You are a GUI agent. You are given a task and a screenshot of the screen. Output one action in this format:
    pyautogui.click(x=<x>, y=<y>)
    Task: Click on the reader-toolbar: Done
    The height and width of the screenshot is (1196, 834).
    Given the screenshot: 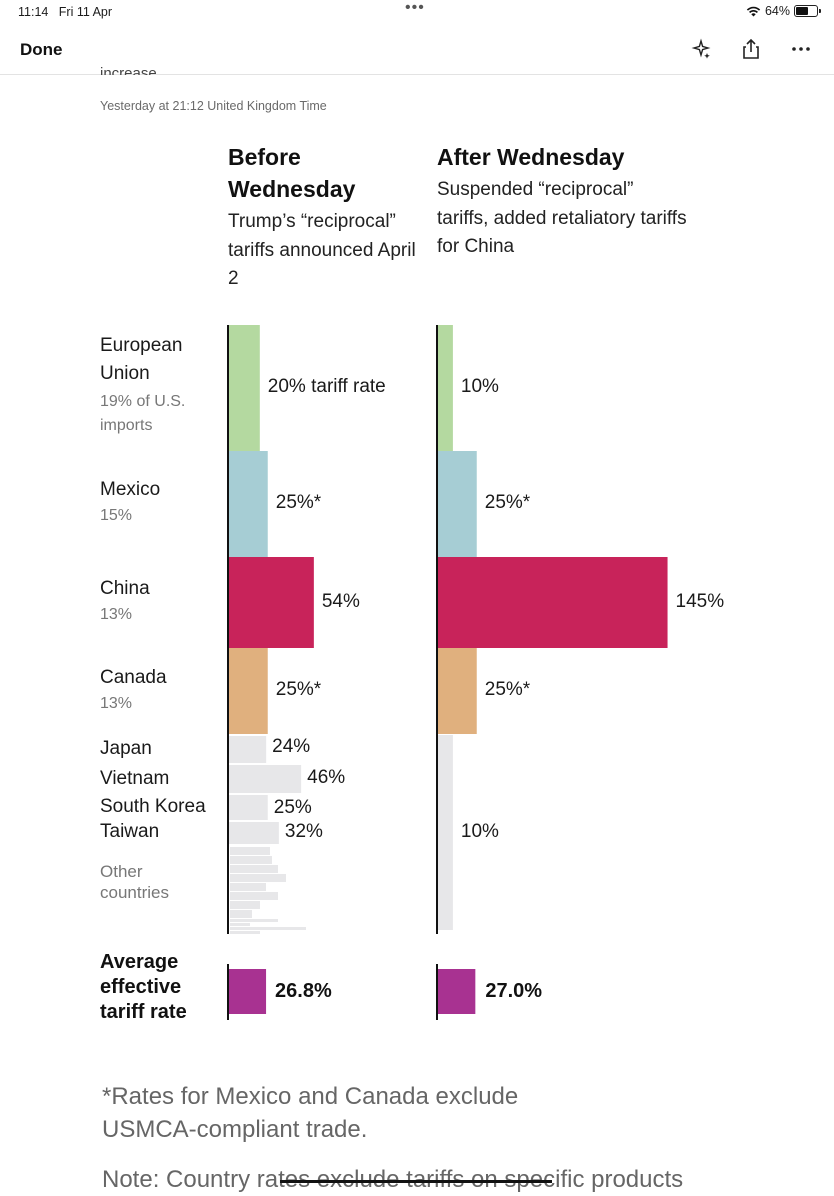 What is the action you would take?
    pyautogui.click(x=417, y=49)
    